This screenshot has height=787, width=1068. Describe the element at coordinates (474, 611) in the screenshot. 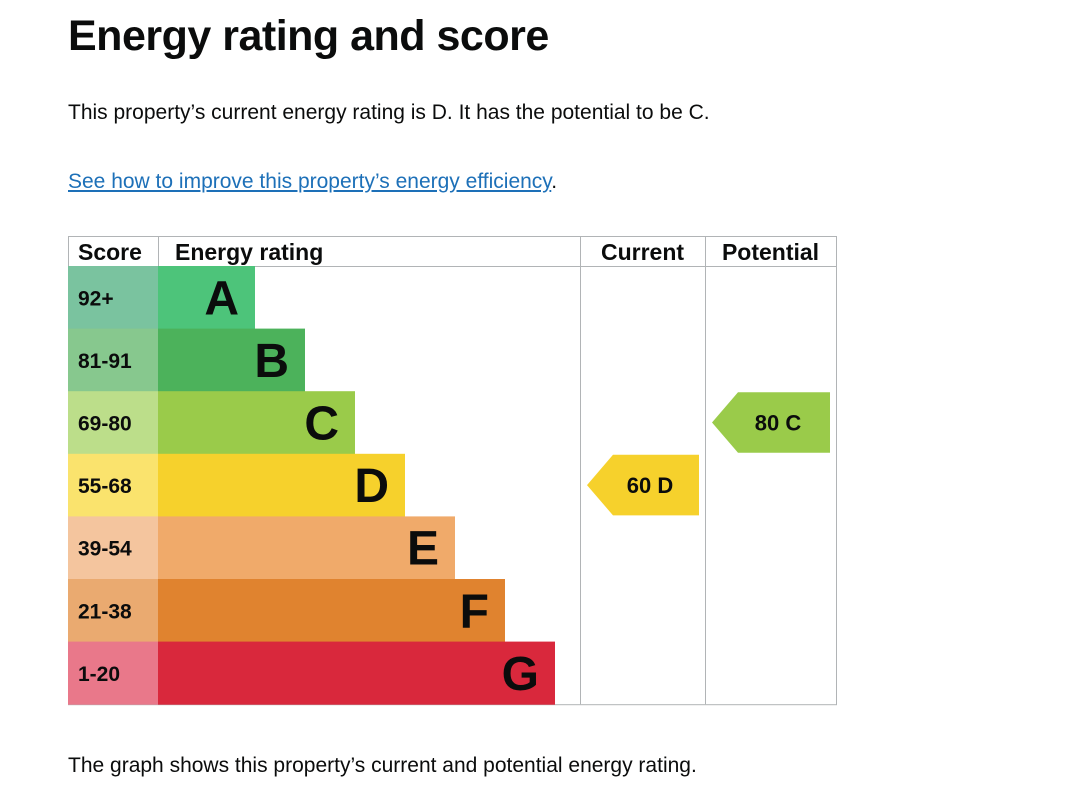

I see `rating-letter-f: F` at that location.